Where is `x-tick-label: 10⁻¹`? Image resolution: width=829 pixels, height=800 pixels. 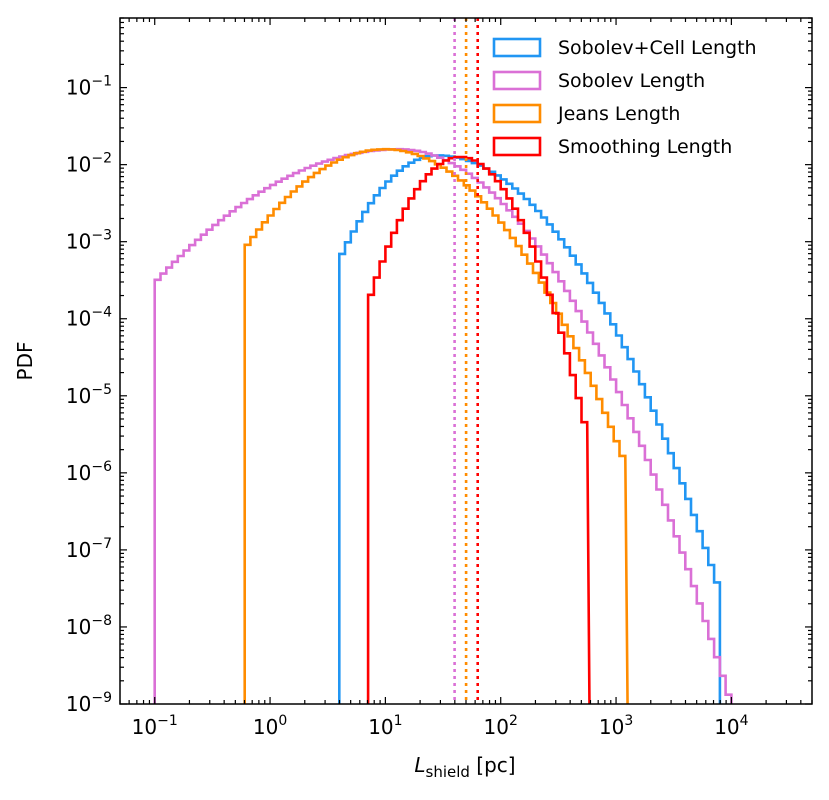
x-tick-label: 10⁻¹ is located at coordinates (155, 726).